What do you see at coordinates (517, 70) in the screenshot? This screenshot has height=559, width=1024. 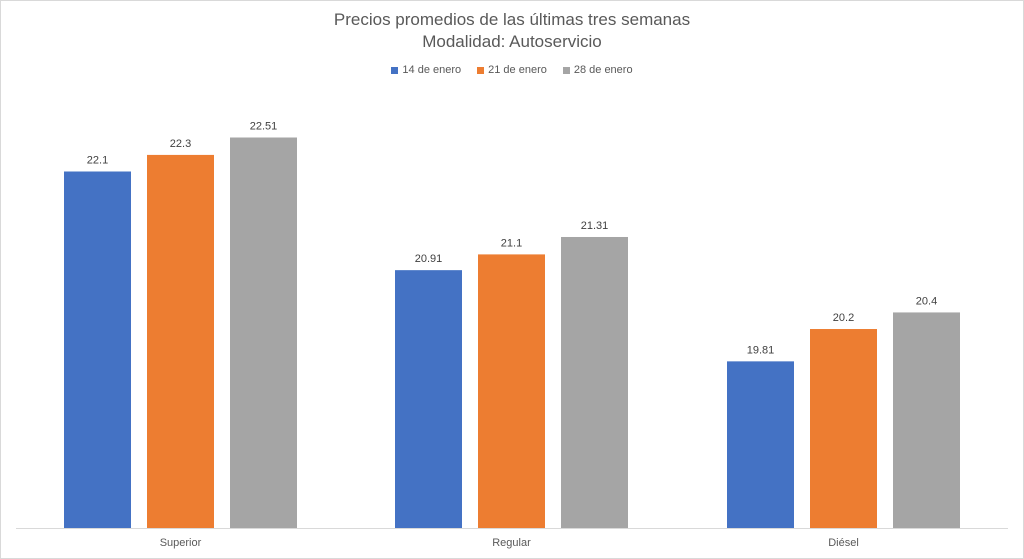 I see `legend-label-series-2: 21 de enero` at bounding box center [517, 70].